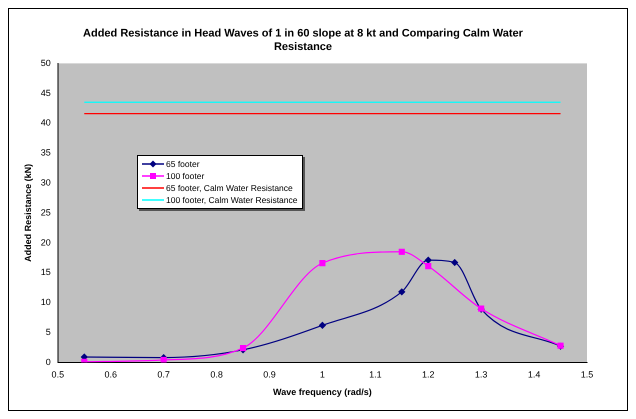  I want to click on x-tick-label: 0.7, so click(163, 374).